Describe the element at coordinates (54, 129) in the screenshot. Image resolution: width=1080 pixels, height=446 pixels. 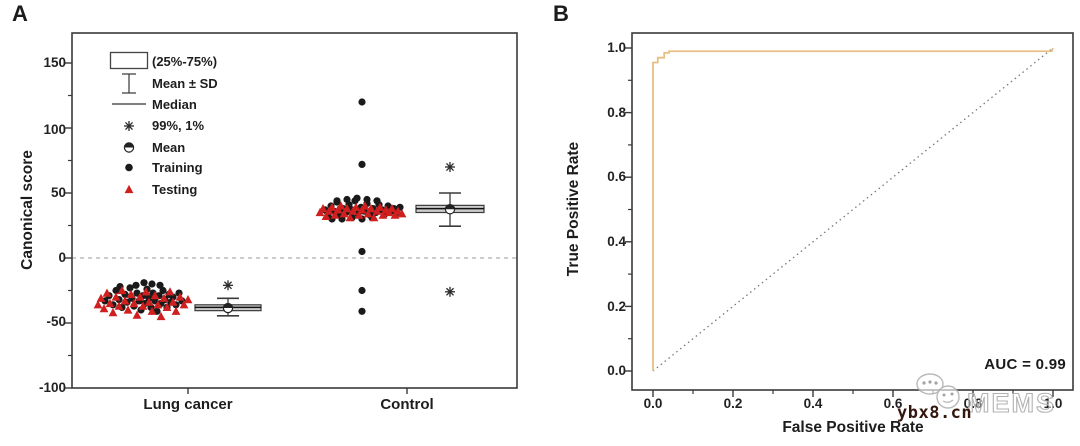
I see `y-tick-label: 100` at that location.